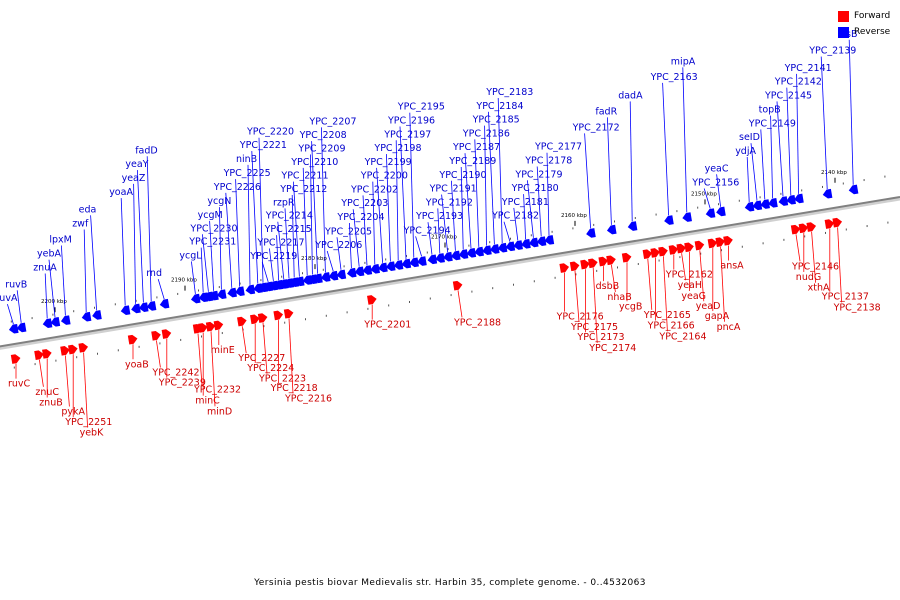  I want to click on forward-gene: yeaH, so click(689, 267).